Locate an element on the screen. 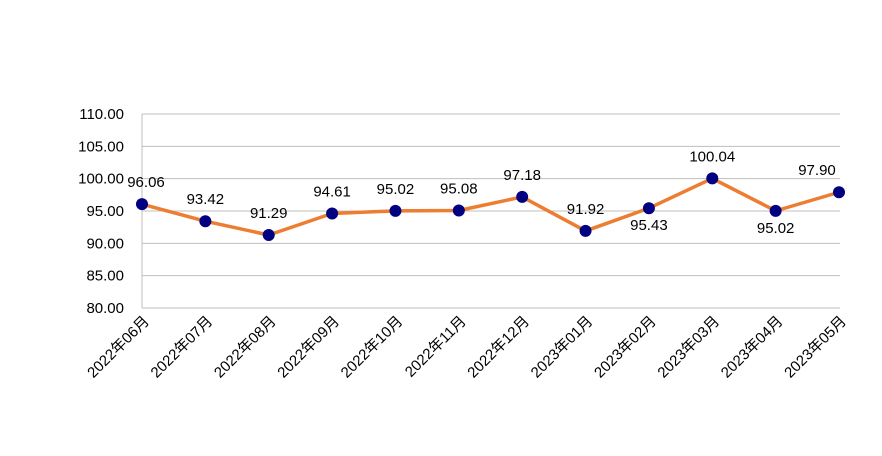  data-label: 96.06 is located at coordinates (146, 182).